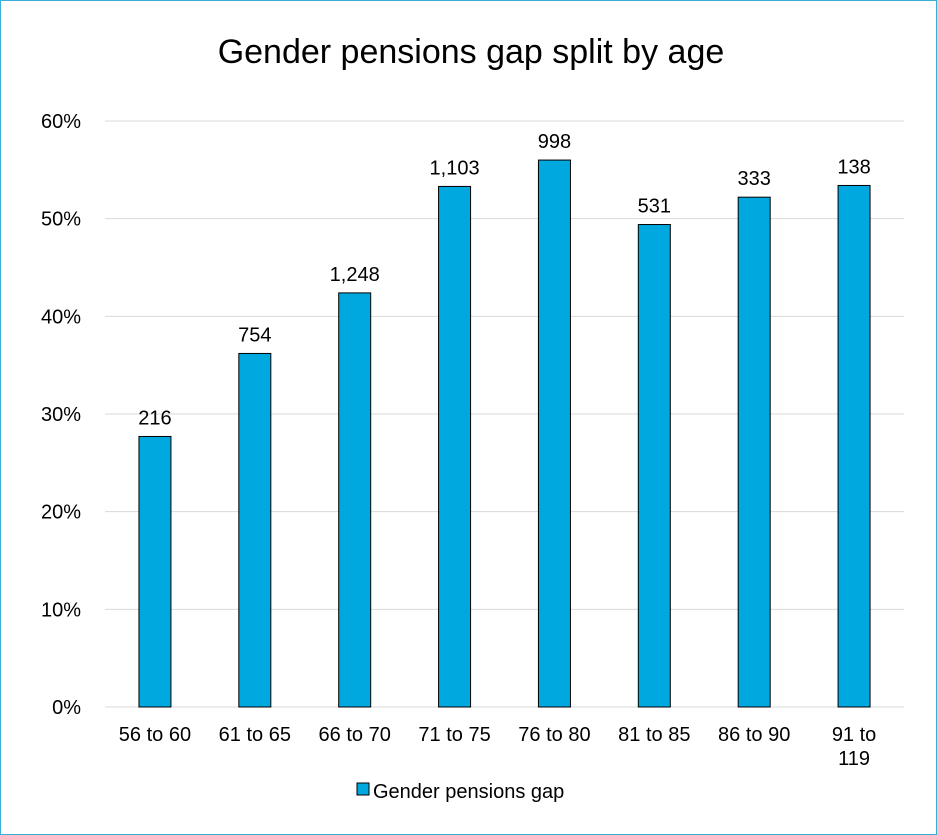 The image size is (937, 835). I want to click on data-label: 1,248, so click(355, 275).